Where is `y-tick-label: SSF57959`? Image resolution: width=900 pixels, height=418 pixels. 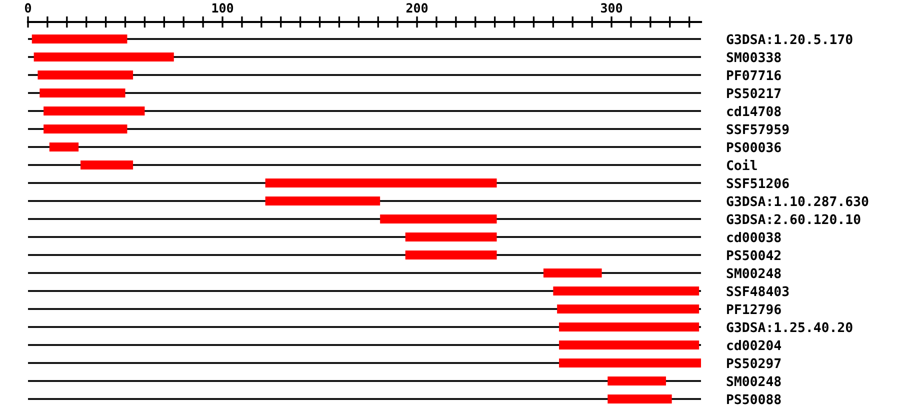 y-tick-label: SSF57959 is located at coordinates (757, 129).